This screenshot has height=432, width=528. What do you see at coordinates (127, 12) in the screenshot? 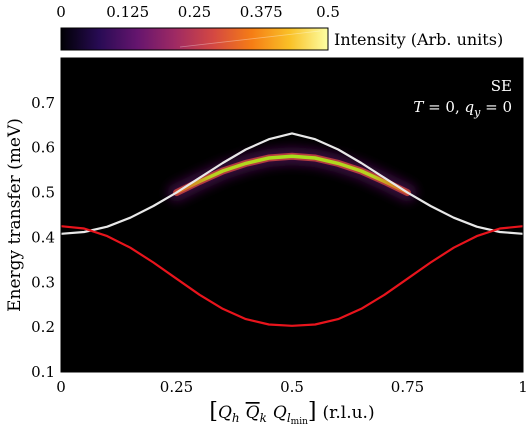
I see `colorbar-tick-label: 0.125` at bounding box center [127, 12].